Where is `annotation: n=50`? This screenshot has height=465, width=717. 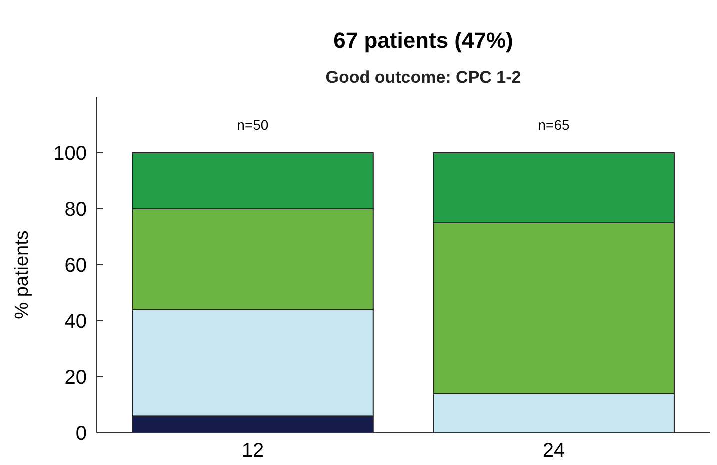
annotation: n=50 is located at coordinates (253, 125).